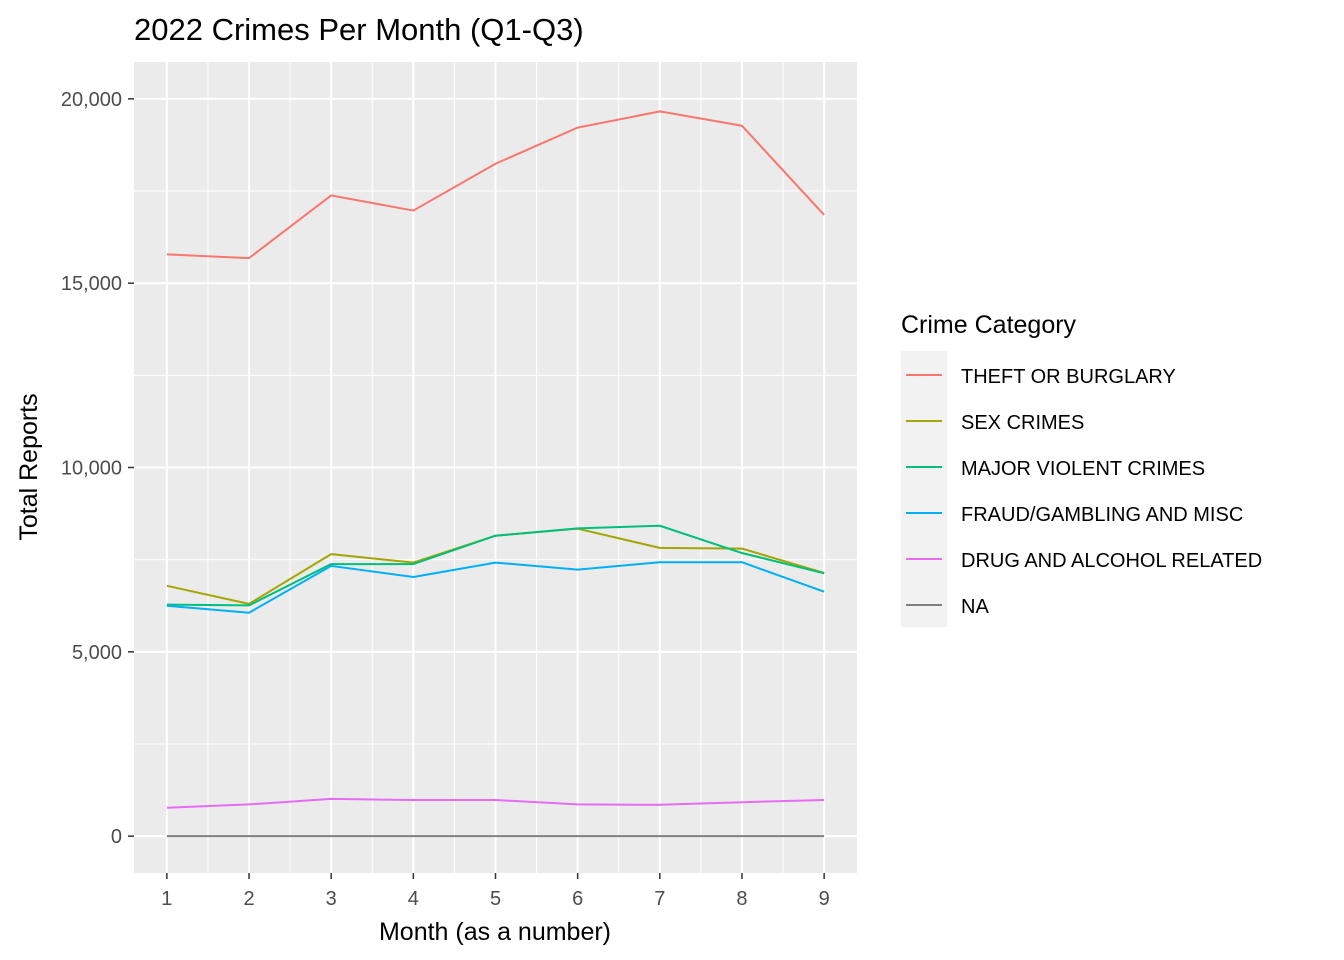 The image size is (1344, 960). Describe the element at coordinates (91, 469) in the screenshot. I see `y-tick-label: 10,000` at that location.